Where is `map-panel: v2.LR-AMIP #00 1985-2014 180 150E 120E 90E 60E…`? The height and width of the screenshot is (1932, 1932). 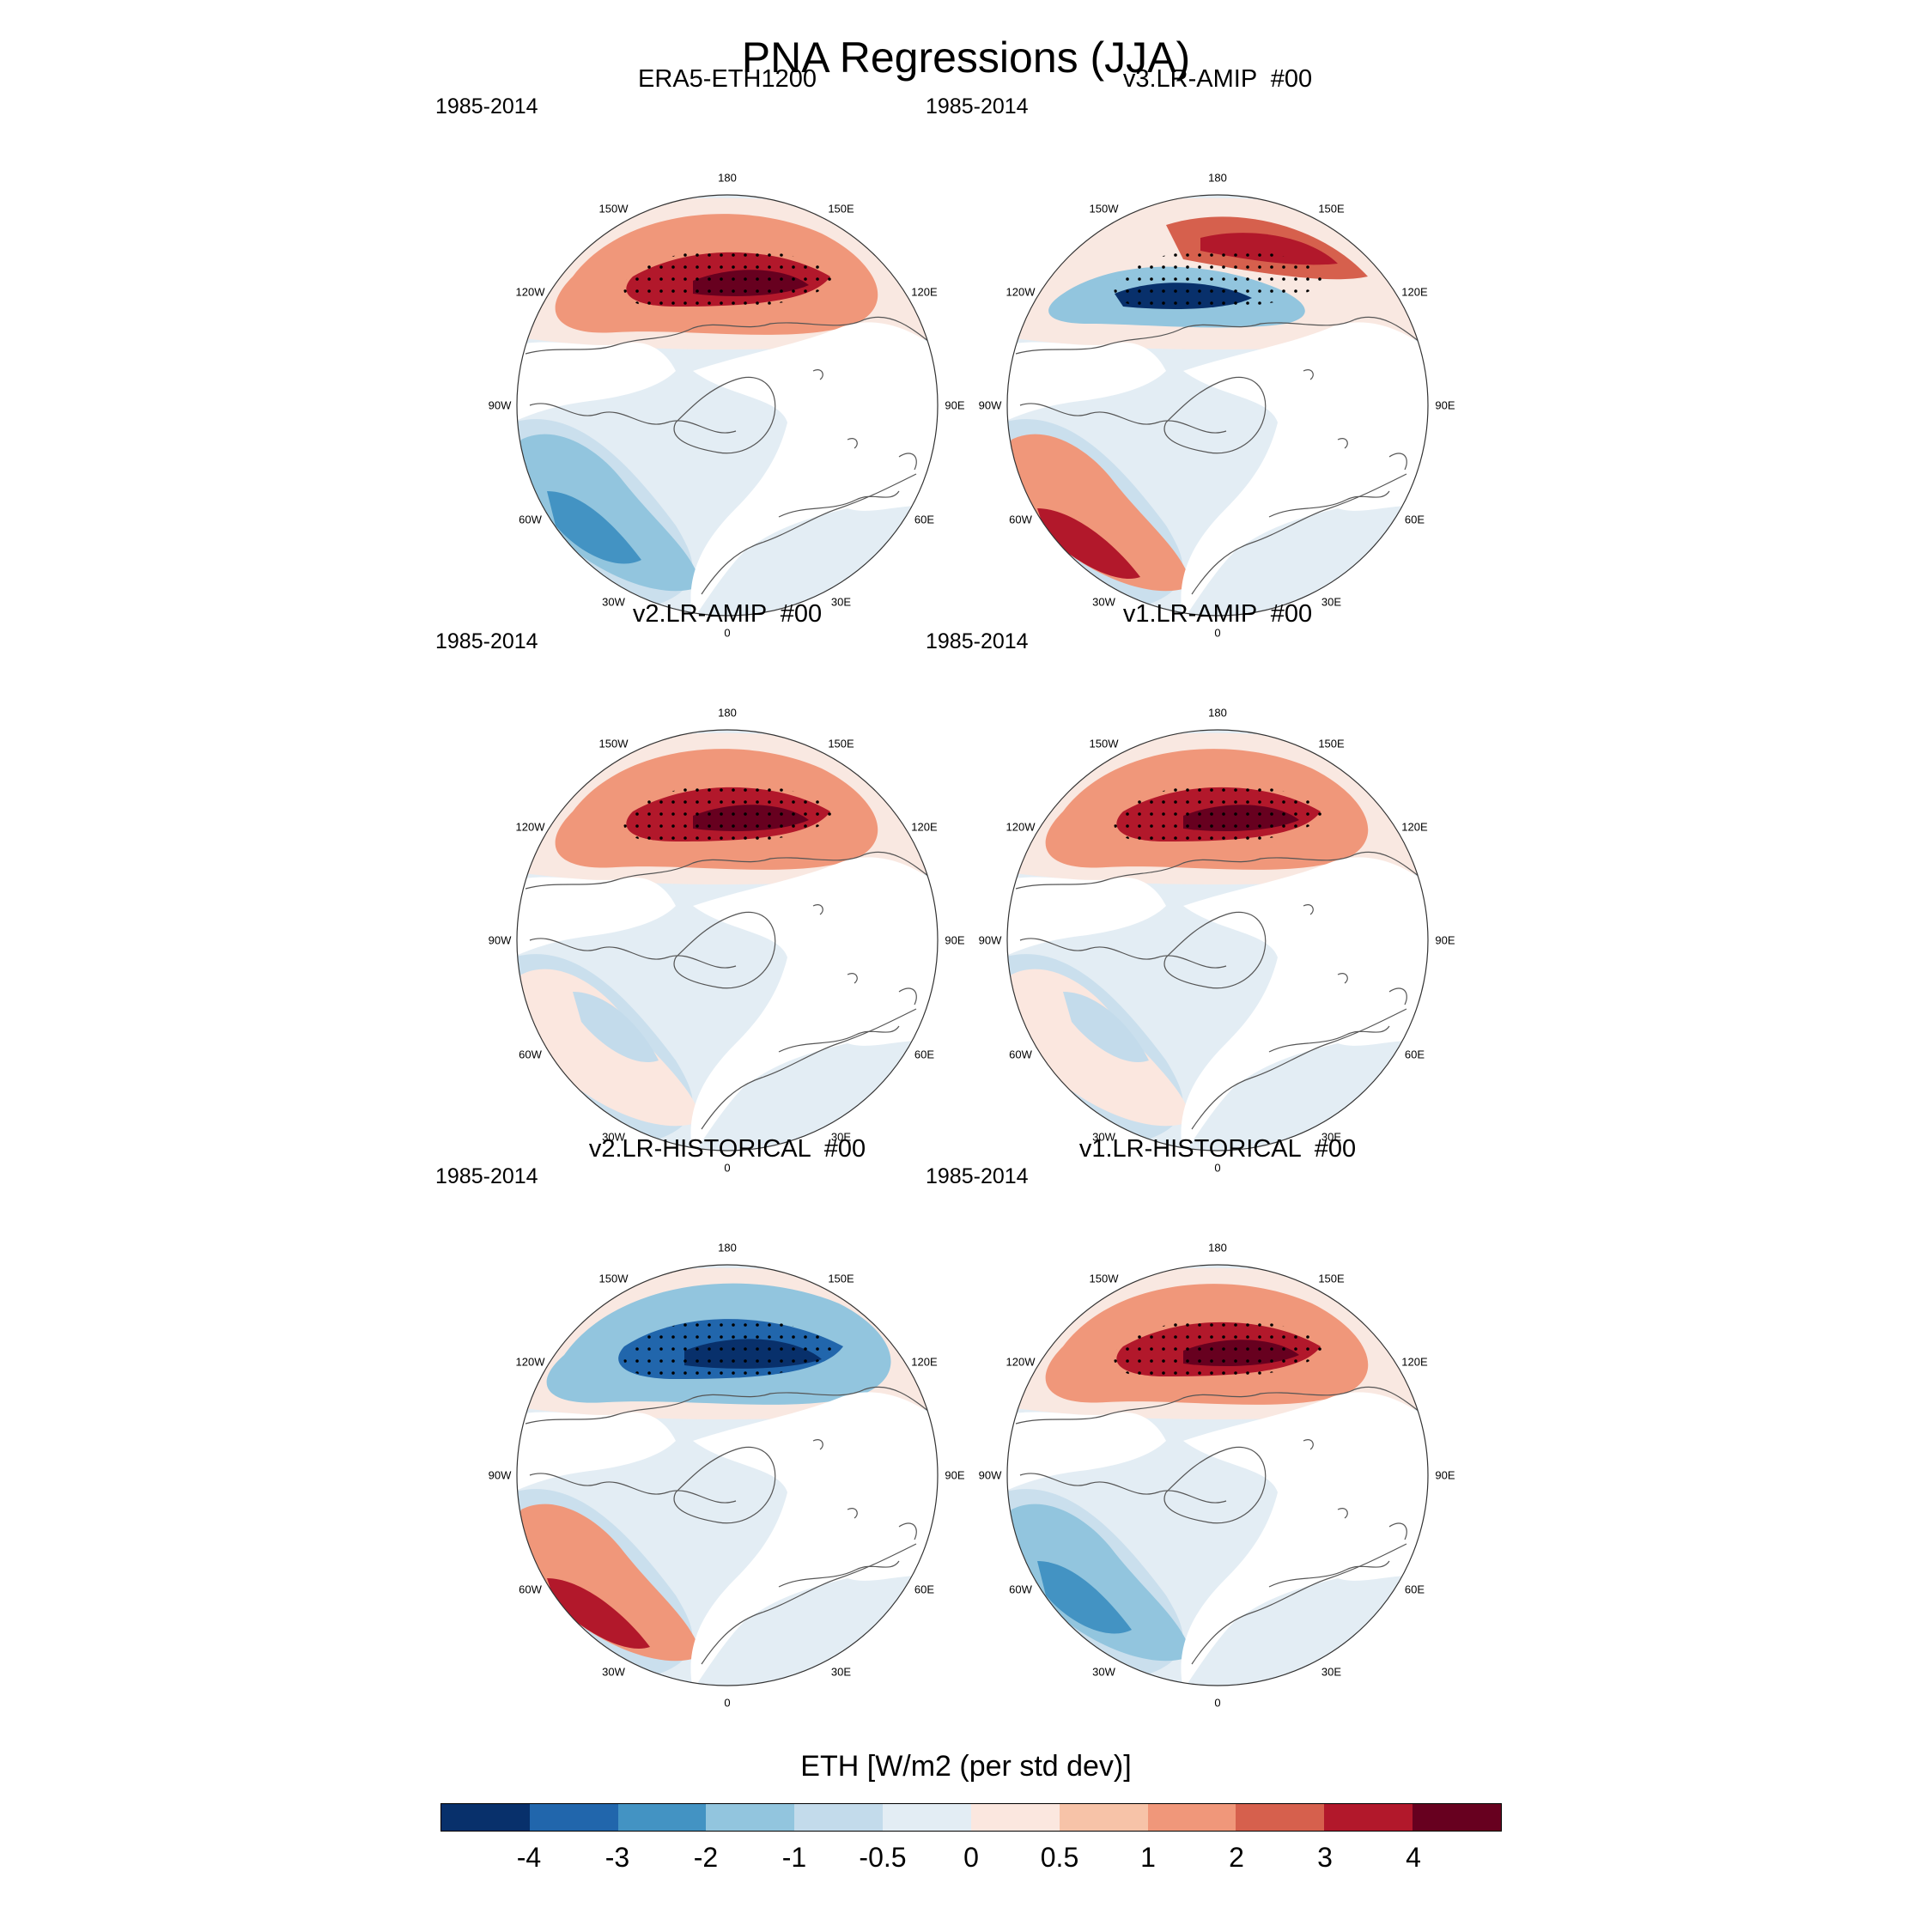 map-panel: v2.LR-AMIP #00 1985-2014 180 150E 120E 90E 60E… is located at coordinates (702, 895).